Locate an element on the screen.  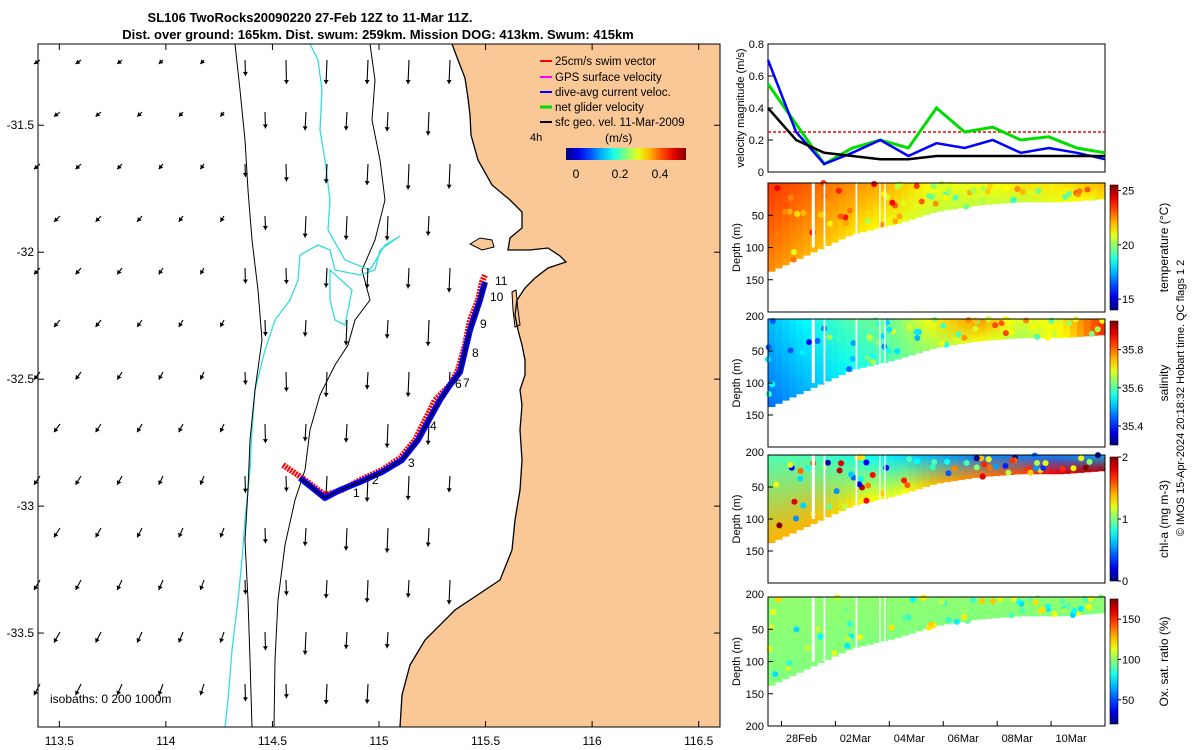
colorbar-tick-label: 35.8 is located at coordinates (1132, 351).